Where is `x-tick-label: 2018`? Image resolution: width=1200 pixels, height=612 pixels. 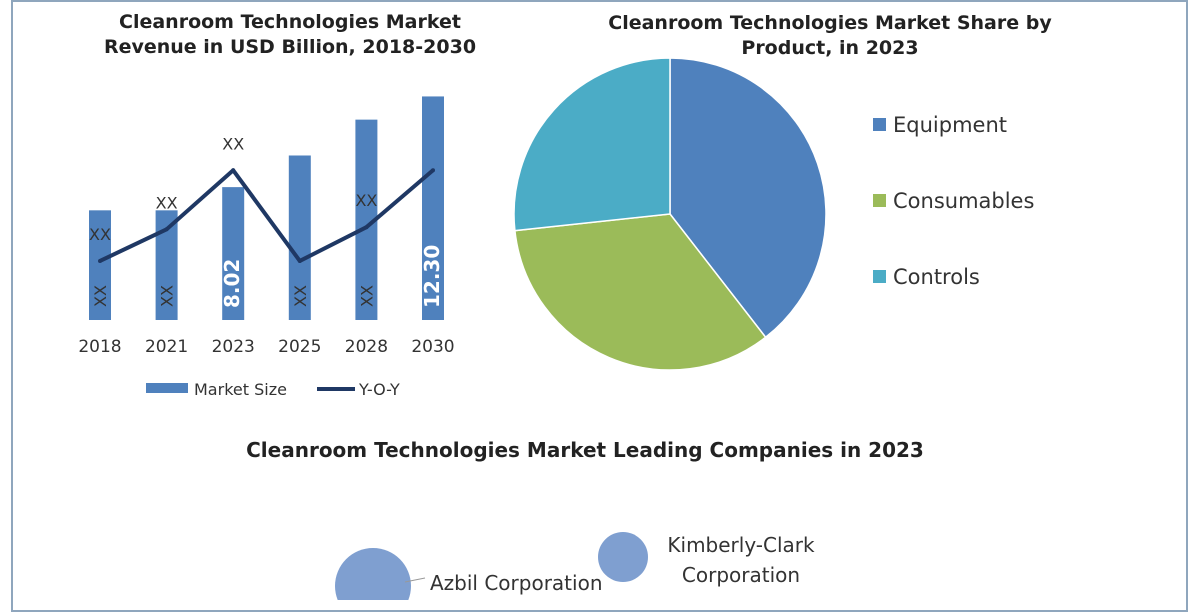
x-tick-label: 2018 is located at coordinates (99, 347).